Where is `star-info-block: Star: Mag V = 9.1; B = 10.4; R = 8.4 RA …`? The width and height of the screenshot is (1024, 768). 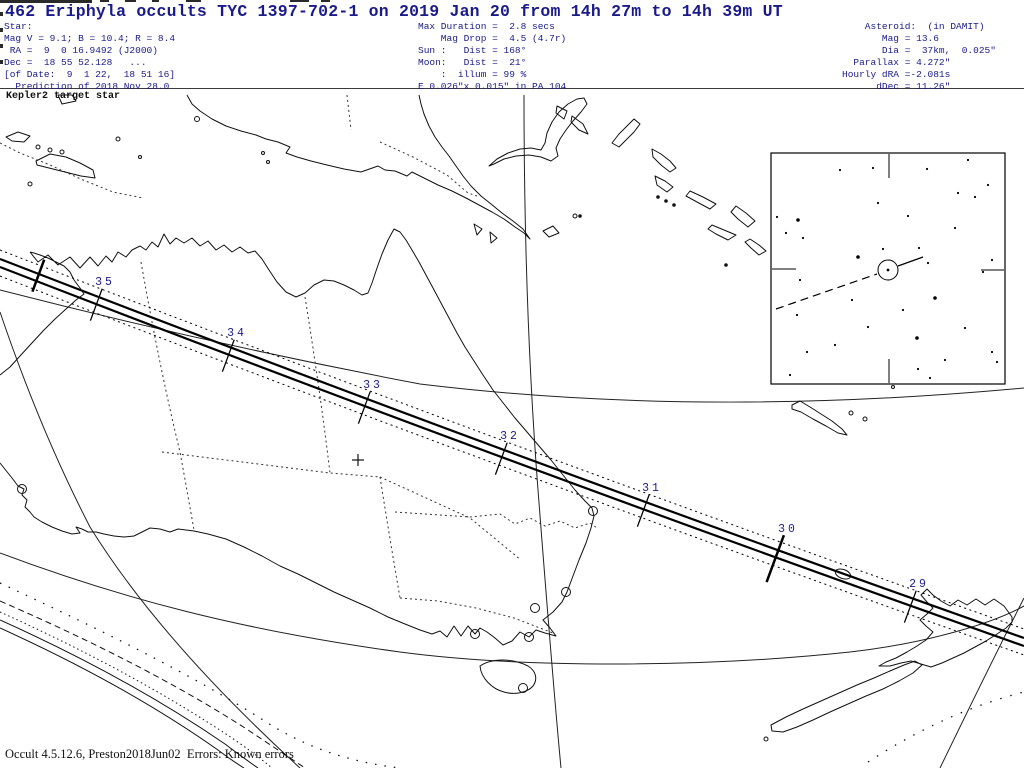
star-info-block: Star: Mag V = 9.1; B = 10.4; R = 8.4 RA … is located at coordinates (90, 56).